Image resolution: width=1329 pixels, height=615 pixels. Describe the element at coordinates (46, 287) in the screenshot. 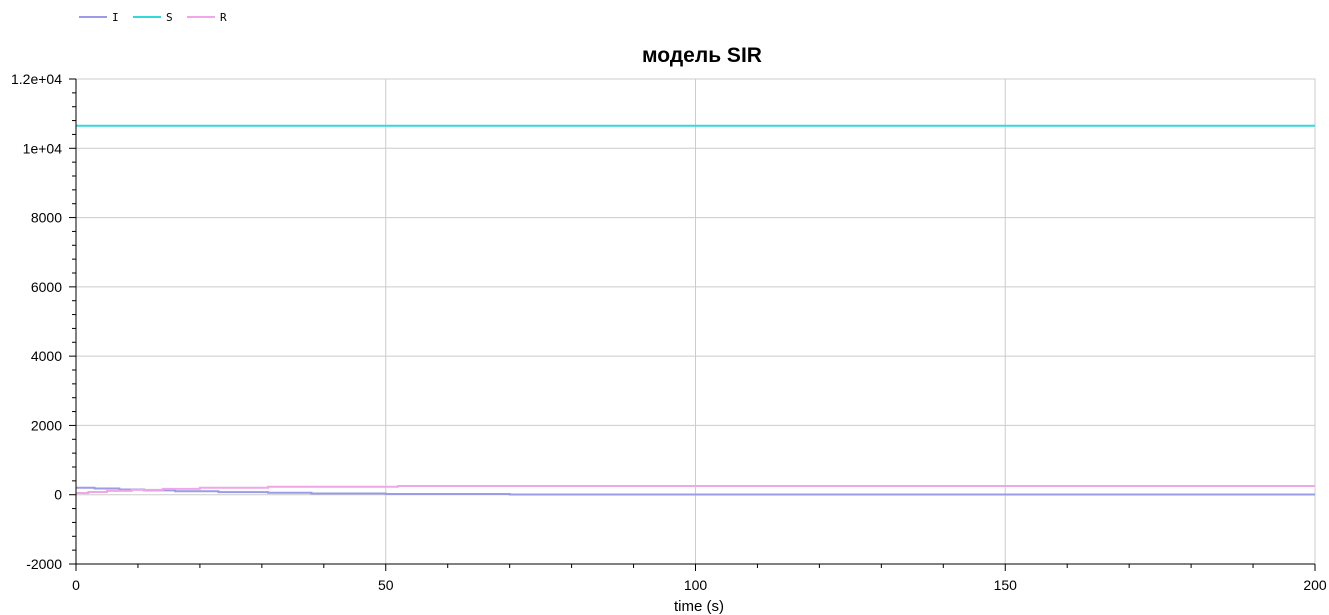

I see `y-tick-label: 6000` at that location.